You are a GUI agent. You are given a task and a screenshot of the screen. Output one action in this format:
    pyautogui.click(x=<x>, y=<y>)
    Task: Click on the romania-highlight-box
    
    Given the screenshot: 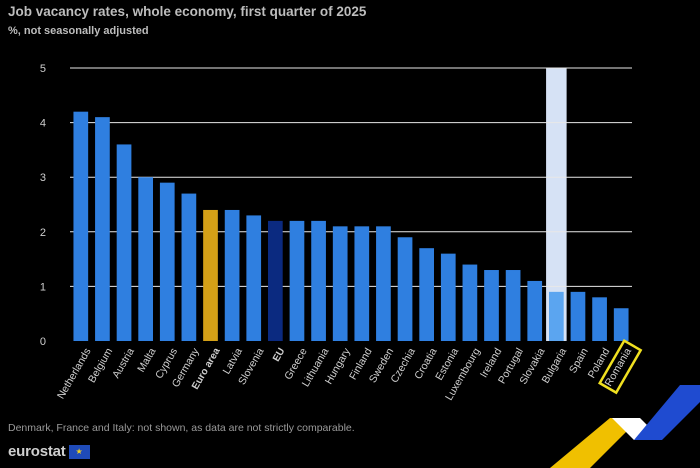 What is the action you would take?
    pyautogui.click(x=620, y=366)
    